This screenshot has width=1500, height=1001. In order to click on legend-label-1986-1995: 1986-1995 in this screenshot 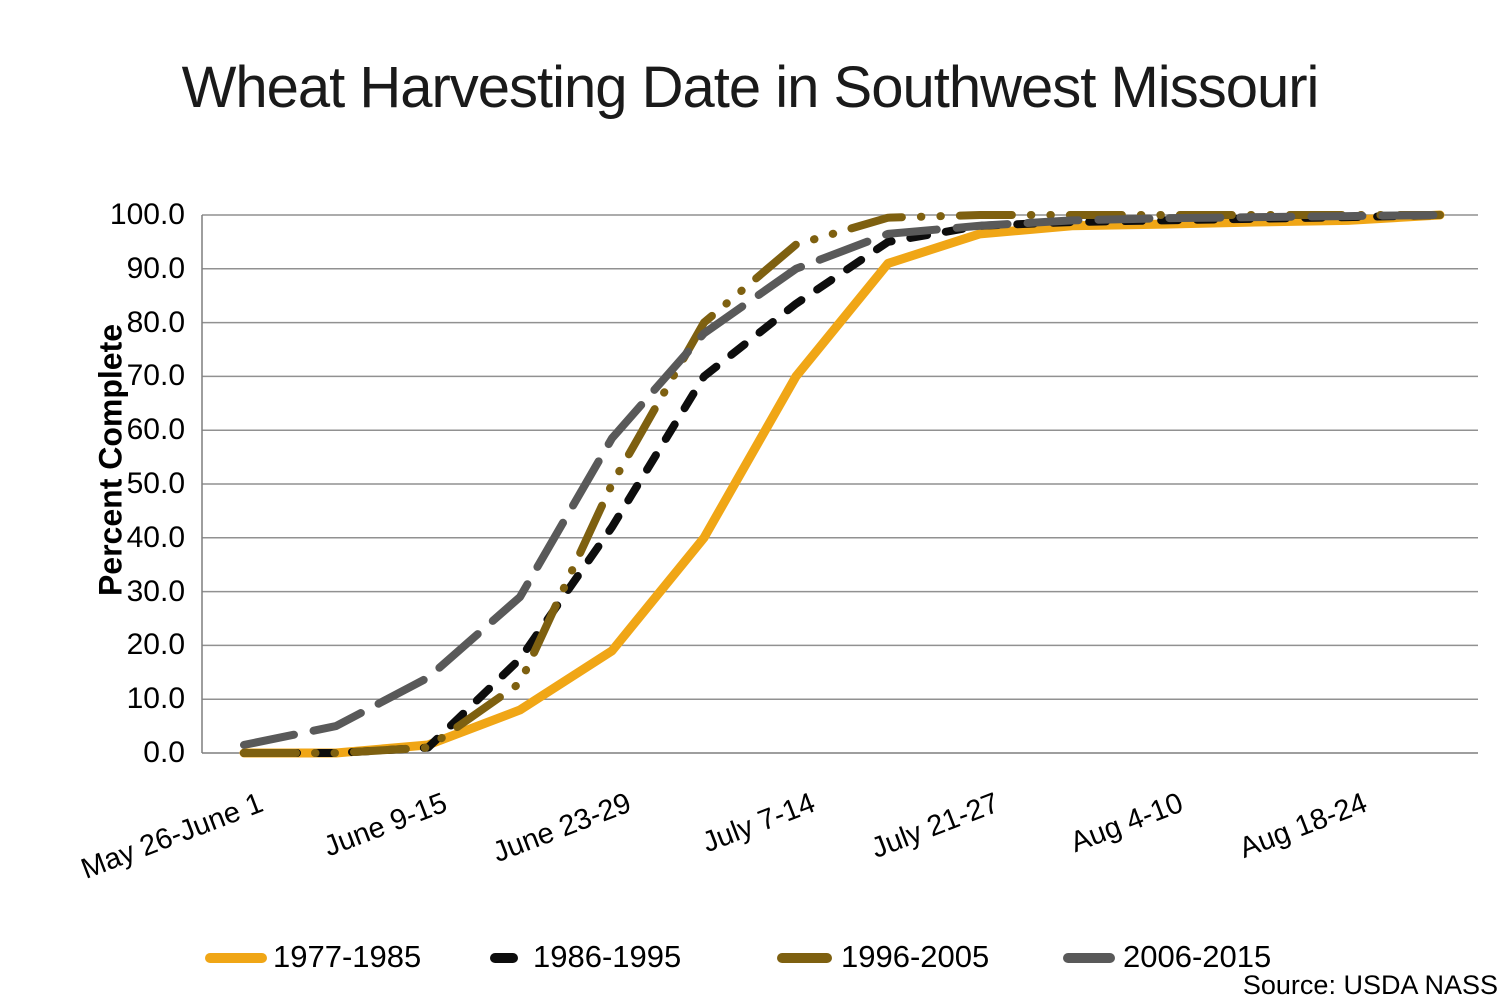, I will do `click(607, 956)`.